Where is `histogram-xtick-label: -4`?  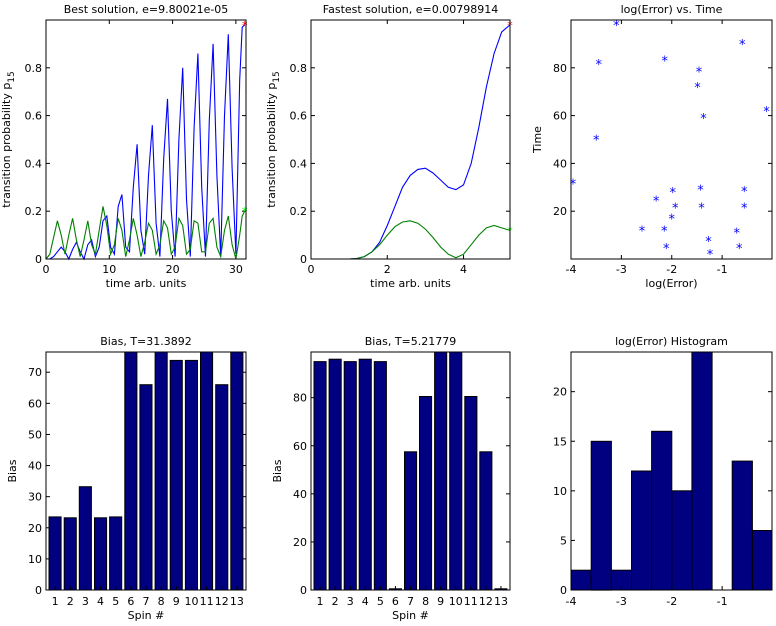
histogram-xtick-label: -4 is located at coordinates (571, 601).